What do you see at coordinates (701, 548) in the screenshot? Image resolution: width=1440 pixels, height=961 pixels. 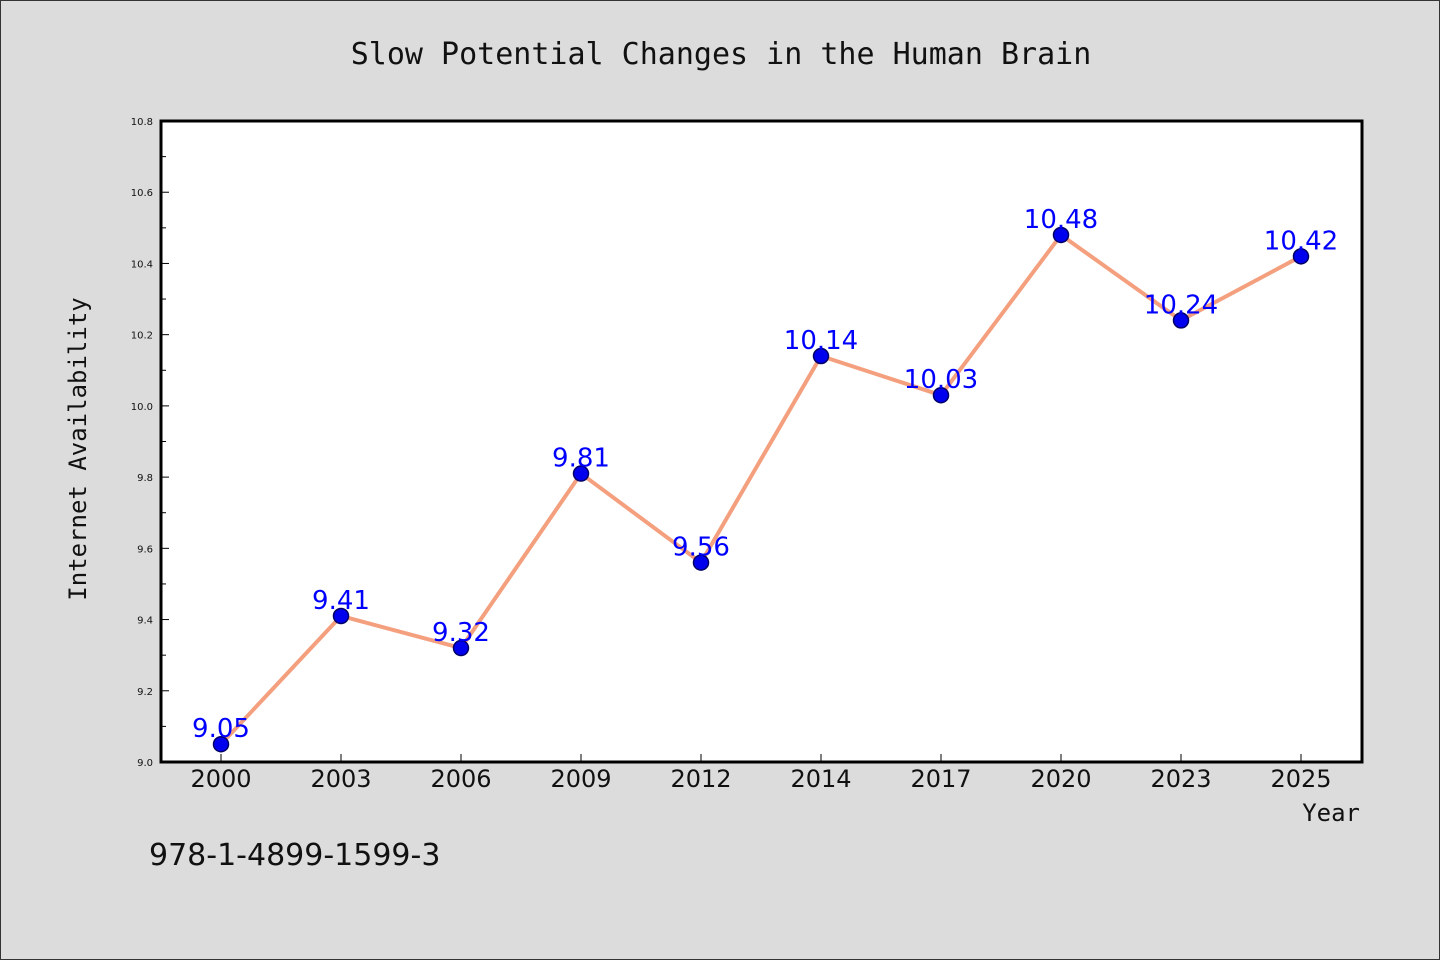 I see `data-label: 9.56` at bounding box center [701, 548].